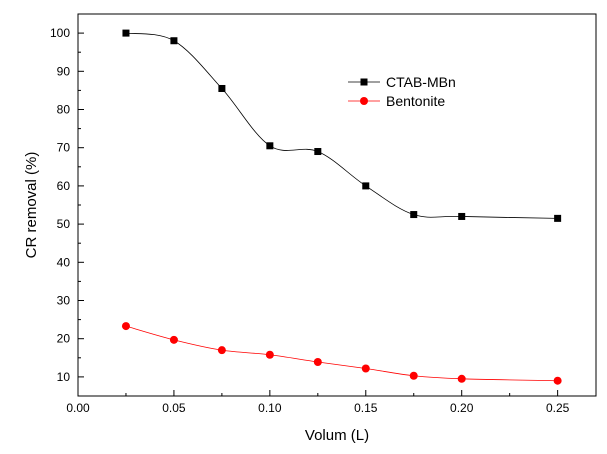 The image size is (607, 454). Describe the element at coordinates (64, 71) in the screenshot. I see `y-tick-label: 90` at that location.